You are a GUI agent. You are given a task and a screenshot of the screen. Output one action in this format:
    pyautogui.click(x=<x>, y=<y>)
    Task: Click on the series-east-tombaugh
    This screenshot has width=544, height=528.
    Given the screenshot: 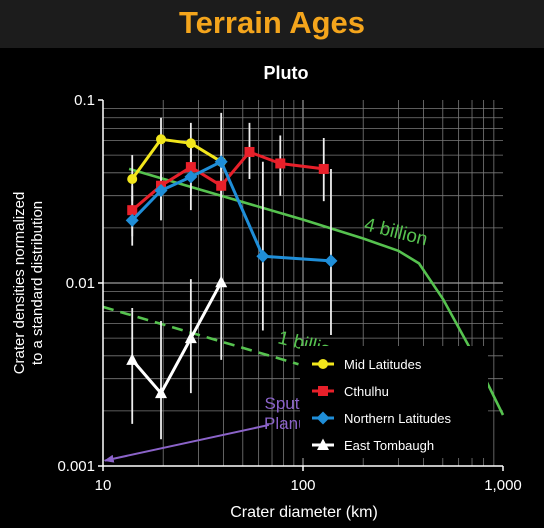 What is the action you would take?
    pyautogui.click(x=177, y=337)
    